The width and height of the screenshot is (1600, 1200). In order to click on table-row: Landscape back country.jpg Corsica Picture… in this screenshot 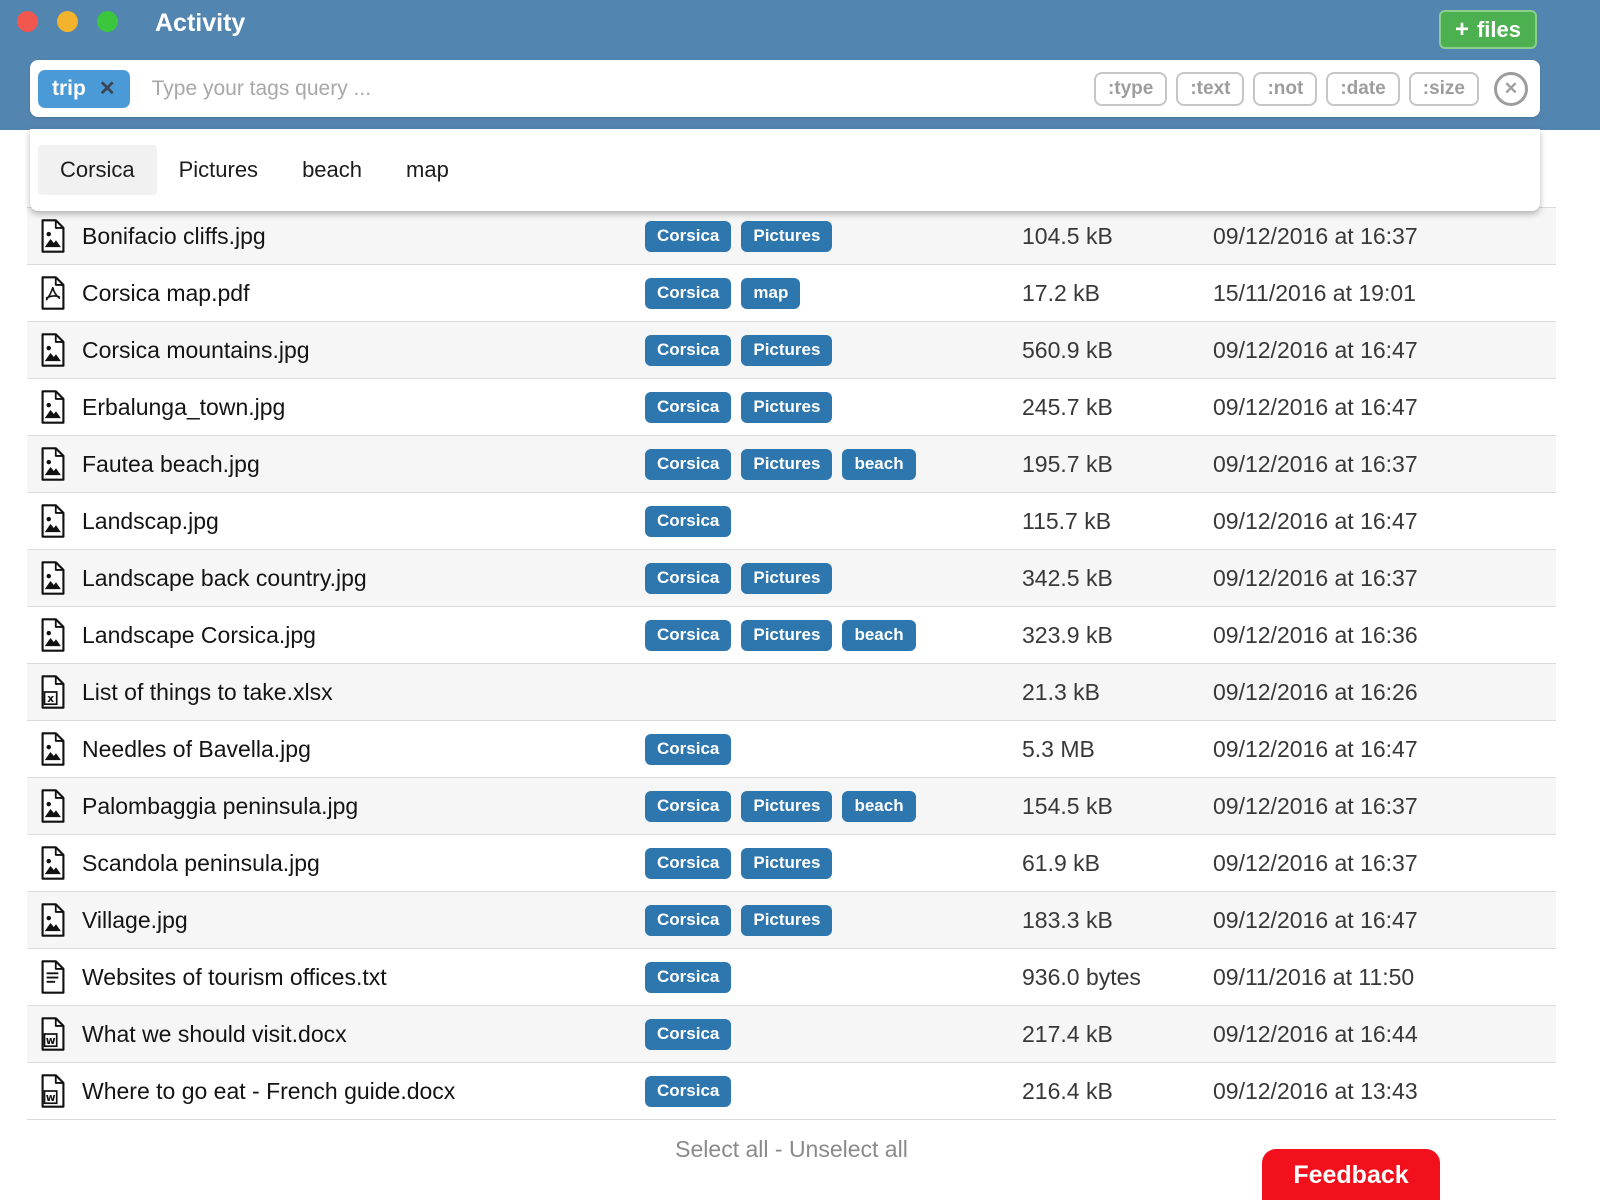, I will do `click(791, 578)`.